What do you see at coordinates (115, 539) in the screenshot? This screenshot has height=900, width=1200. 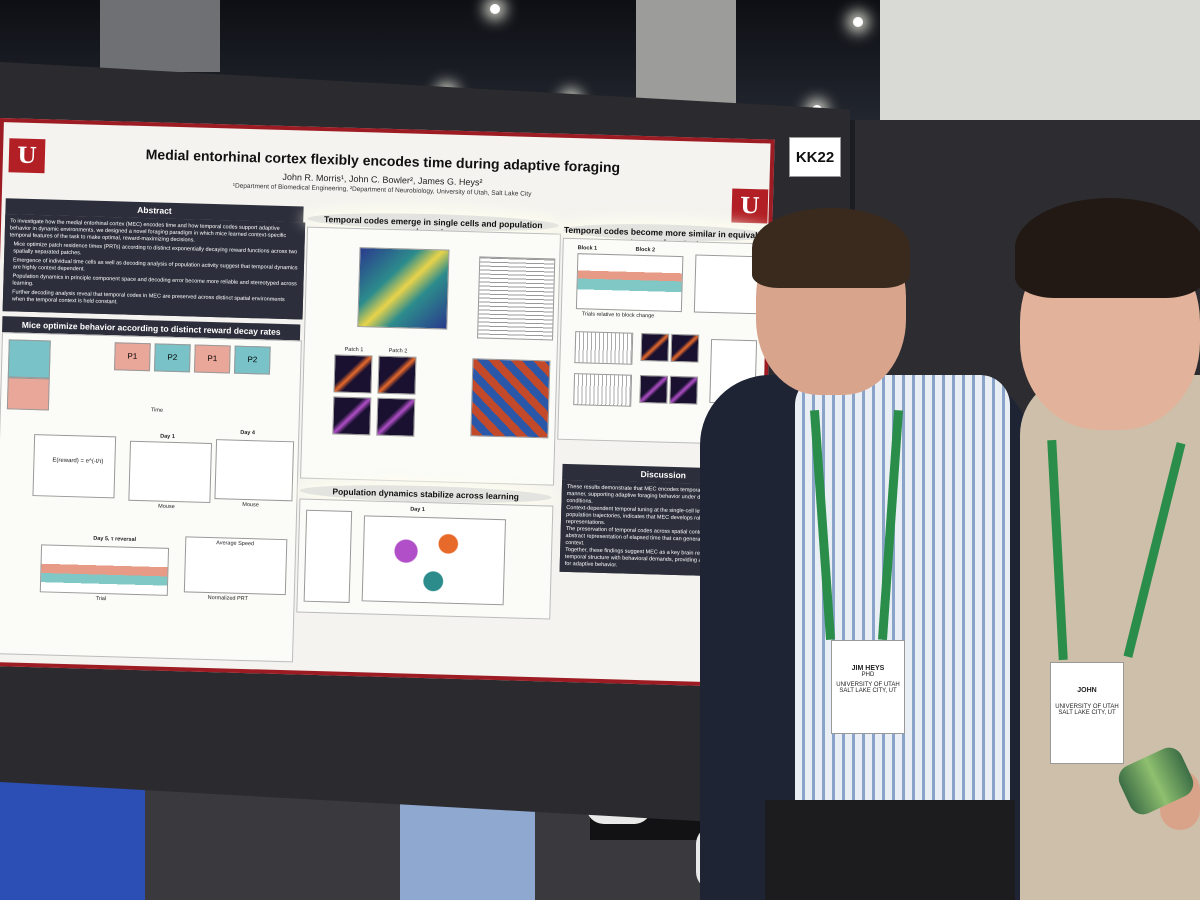 I see `label-day5-reversal: Day 5, τ reversal` at bounding box center [115, 539].